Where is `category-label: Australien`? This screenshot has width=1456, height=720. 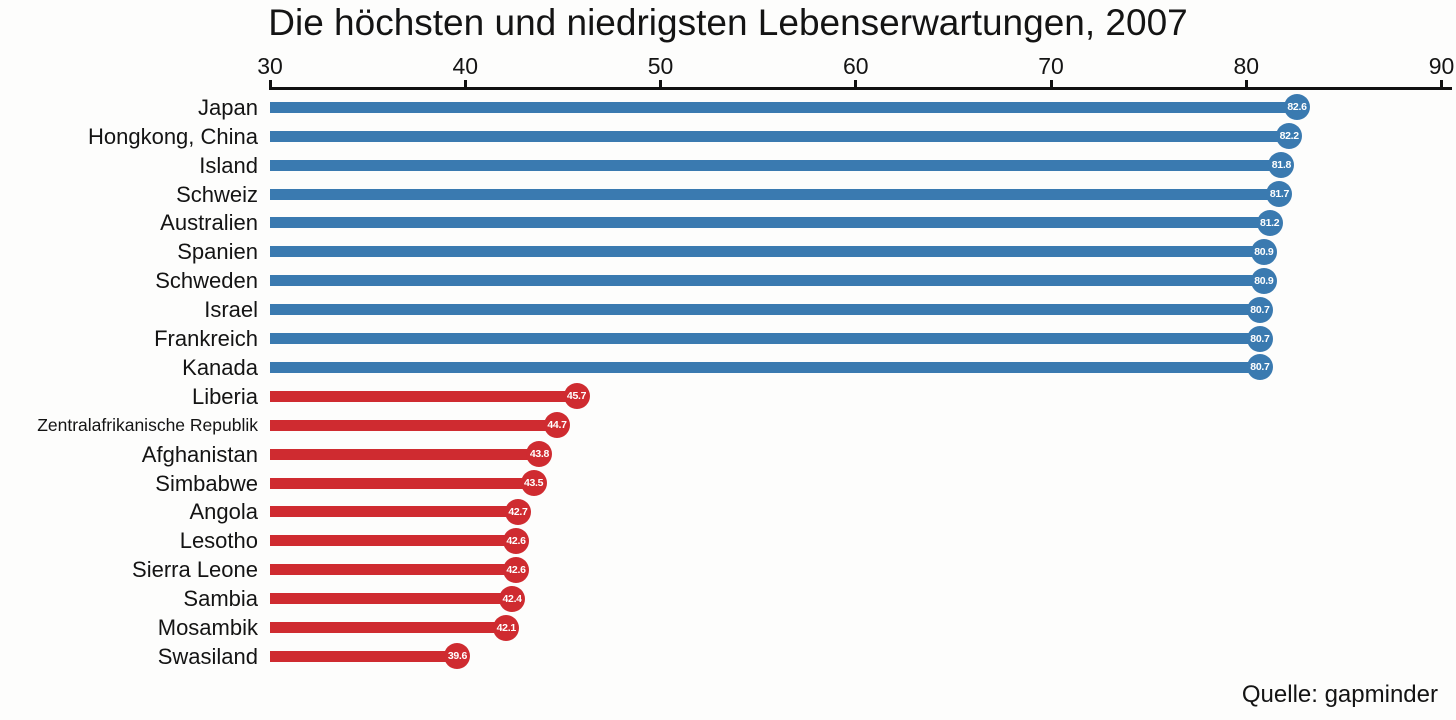
category-label: Australien is located at coordinates (209, 223).